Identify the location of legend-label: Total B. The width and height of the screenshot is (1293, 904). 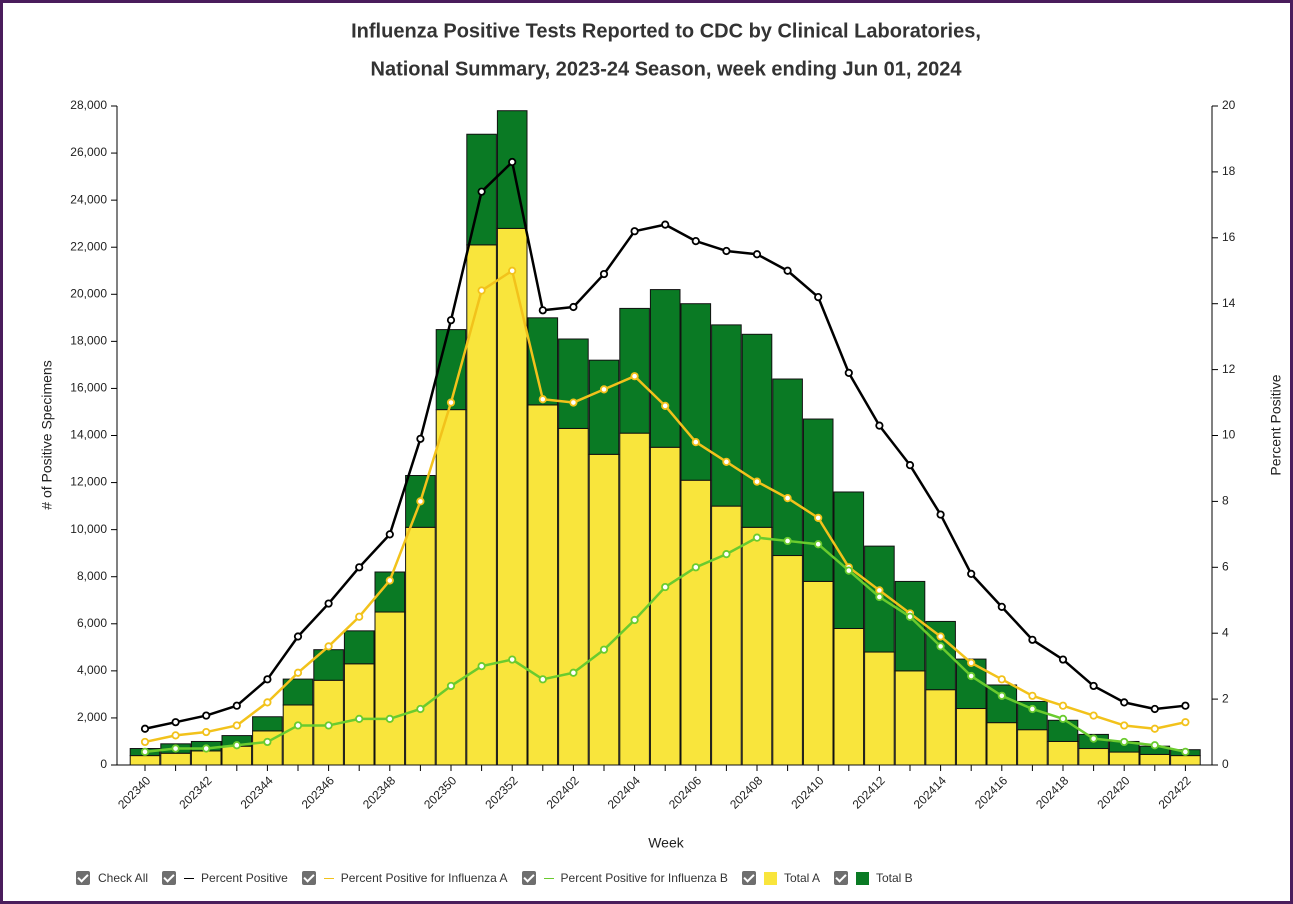
(894, 878).